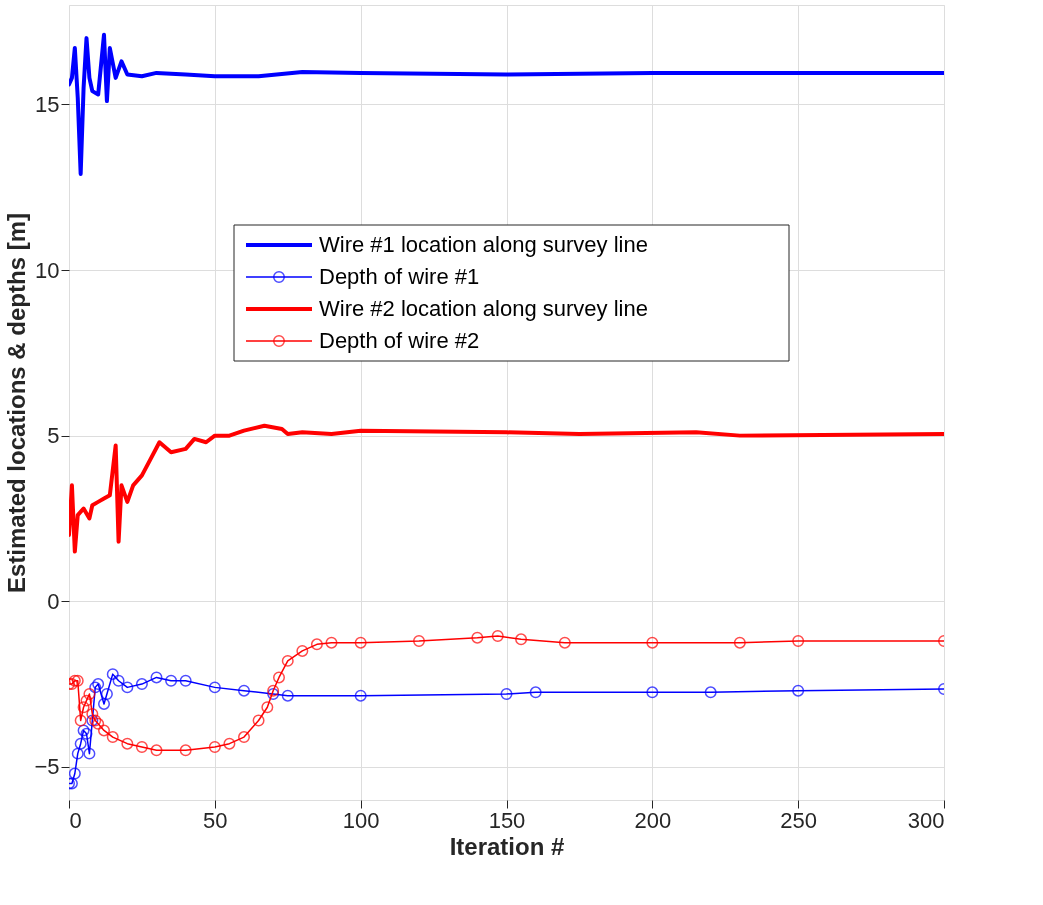 The height and width of the screenshot is (905, 1043). Describe the element at coordinates (483, 244) in the screenshot. I see `legend-label: Wire #1 location along survey line` at that location.